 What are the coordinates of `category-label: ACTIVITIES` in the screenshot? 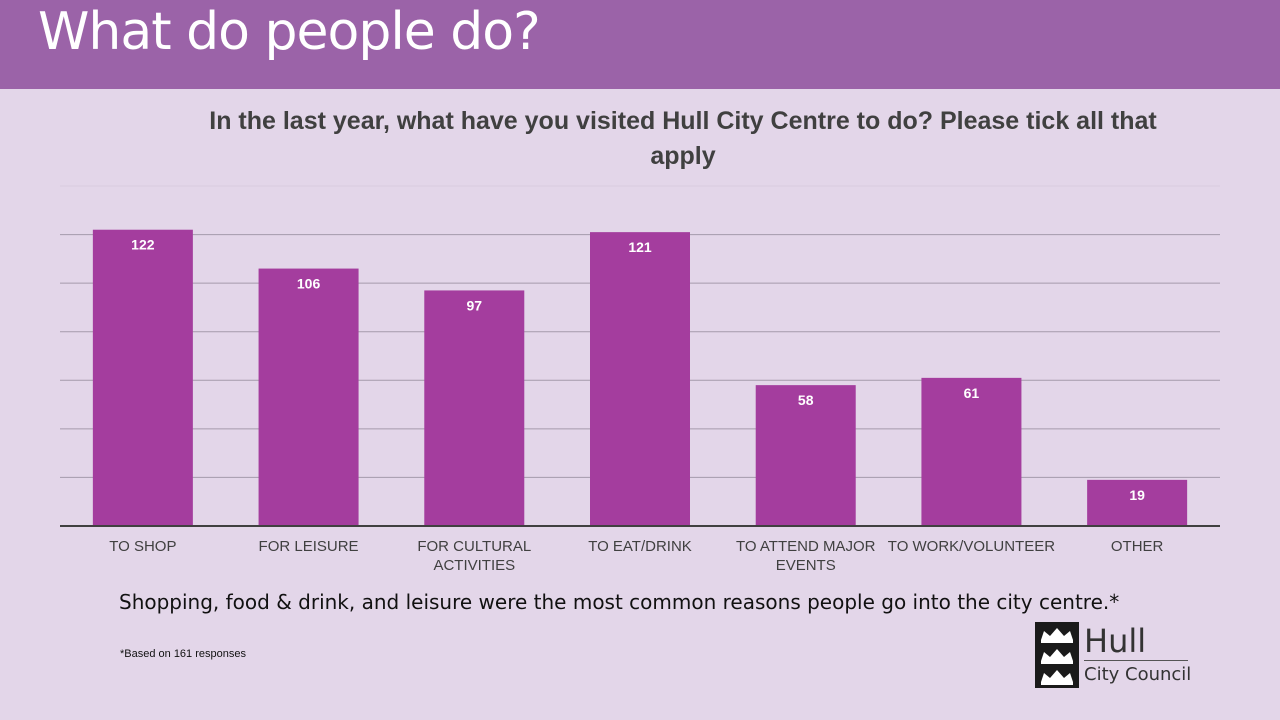 It's located at (474, 565).